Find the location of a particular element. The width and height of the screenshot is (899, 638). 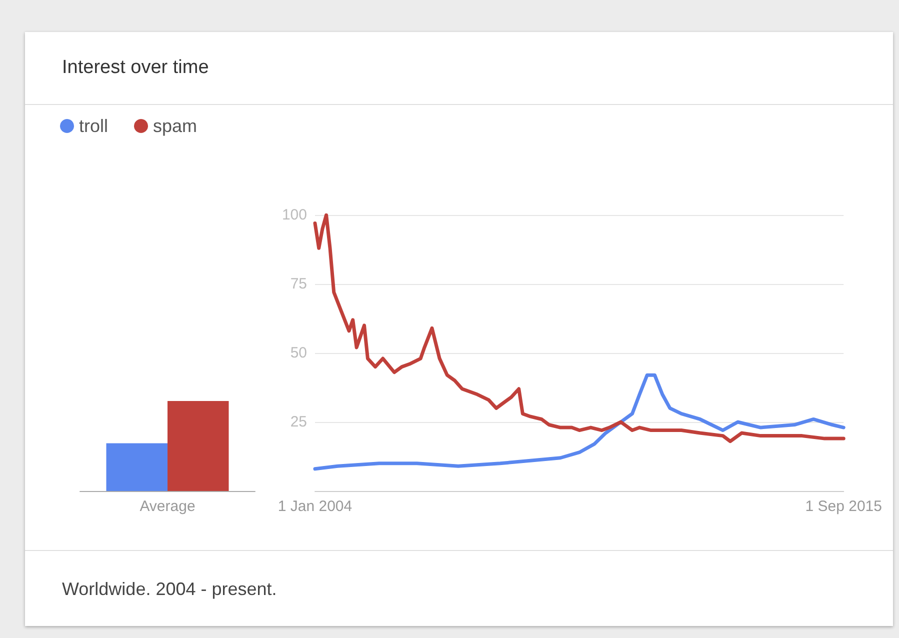

x-tick-label: 1 Jan 2004 is located at coordinates (315, 506).